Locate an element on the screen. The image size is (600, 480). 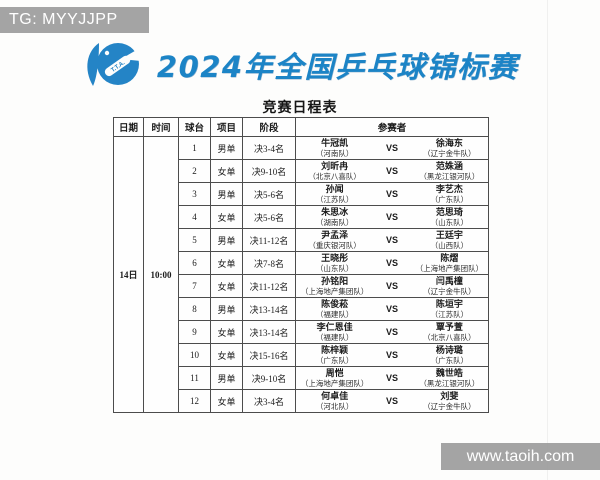
player1: 陈俊菘 （福建队） is located at coordinates (335, 309).